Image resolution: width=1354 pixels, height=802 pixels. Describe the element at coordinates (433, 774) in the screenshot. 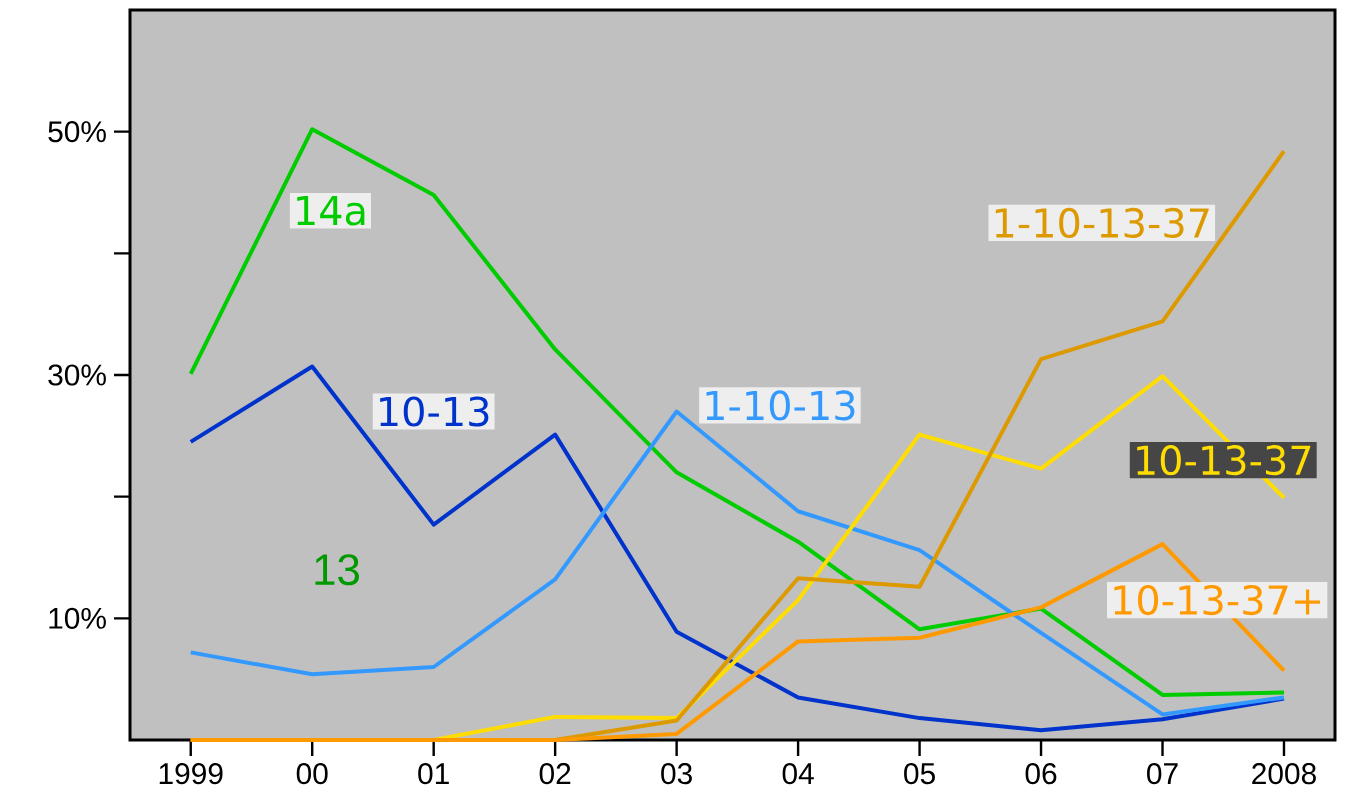

I see `x-tick-label: 01` at that location.